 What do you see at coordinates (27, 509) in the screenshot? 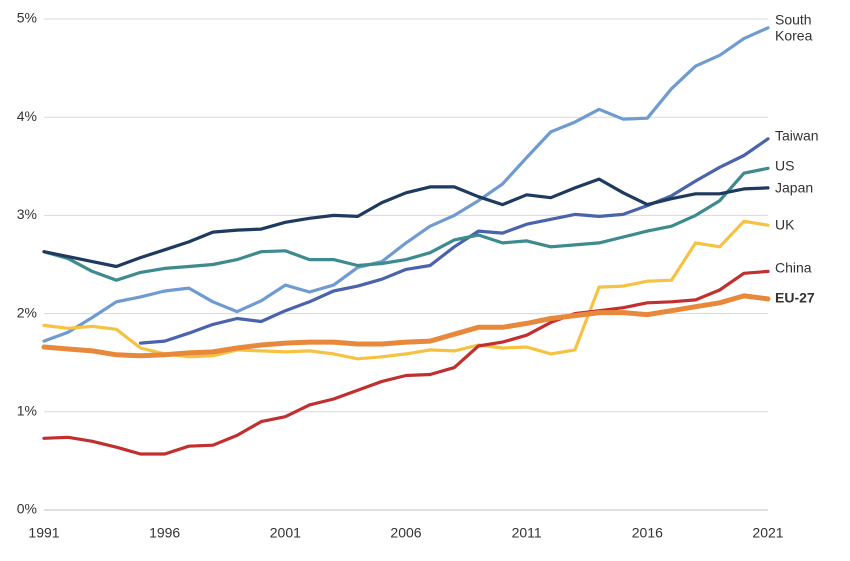
I see `y-tick-label: 0%` at bounding box center [27, 509].